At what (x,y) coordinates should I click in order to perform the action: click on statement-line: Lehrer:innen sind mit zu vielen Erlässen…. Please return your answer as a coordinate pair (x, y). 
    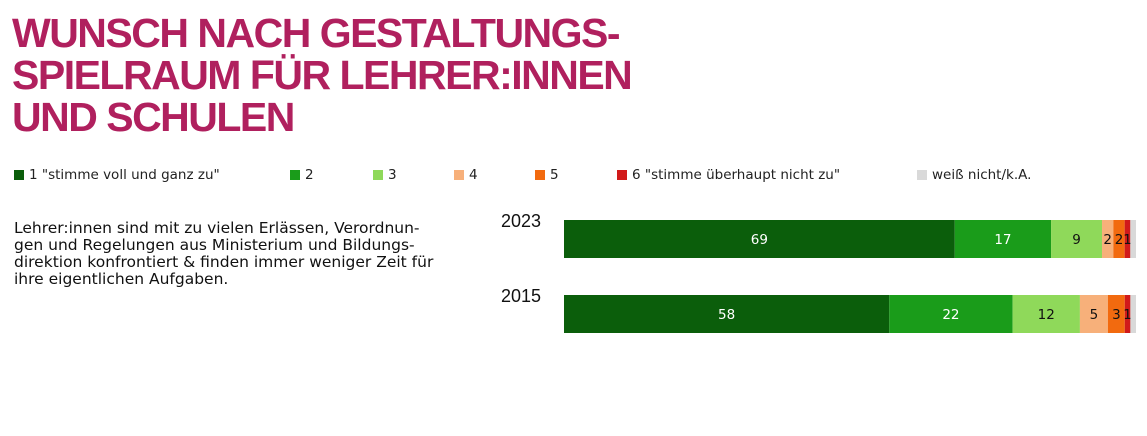
    Looking at the image, I should click on (217, 228).